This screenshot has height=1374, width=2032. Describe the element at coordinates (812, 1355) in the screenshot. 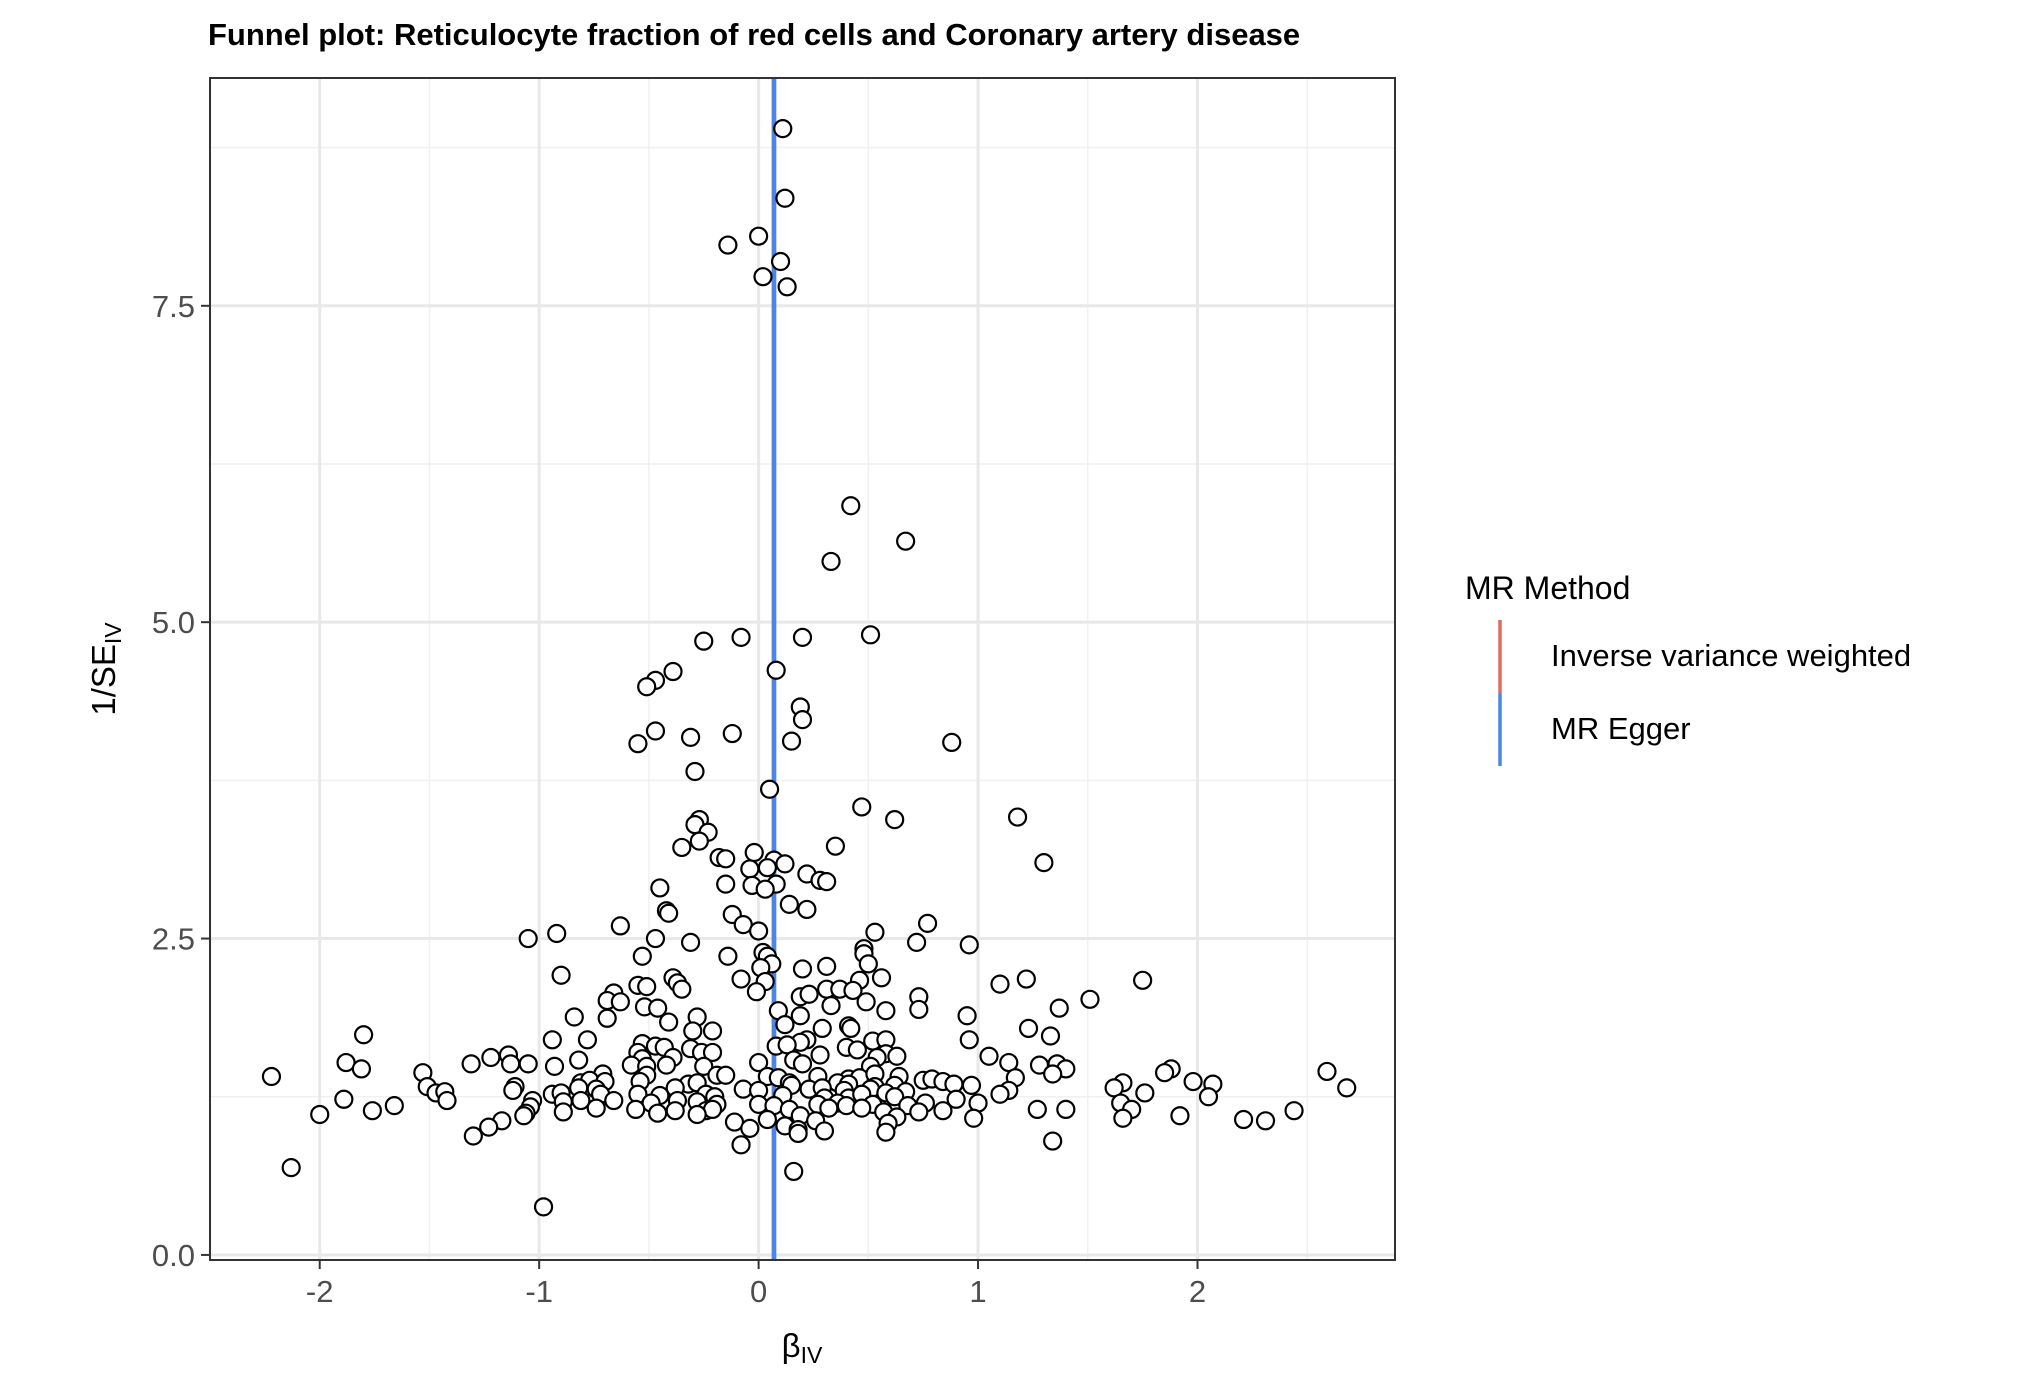

I see `x-axis-title-subscript: IV` at that location.